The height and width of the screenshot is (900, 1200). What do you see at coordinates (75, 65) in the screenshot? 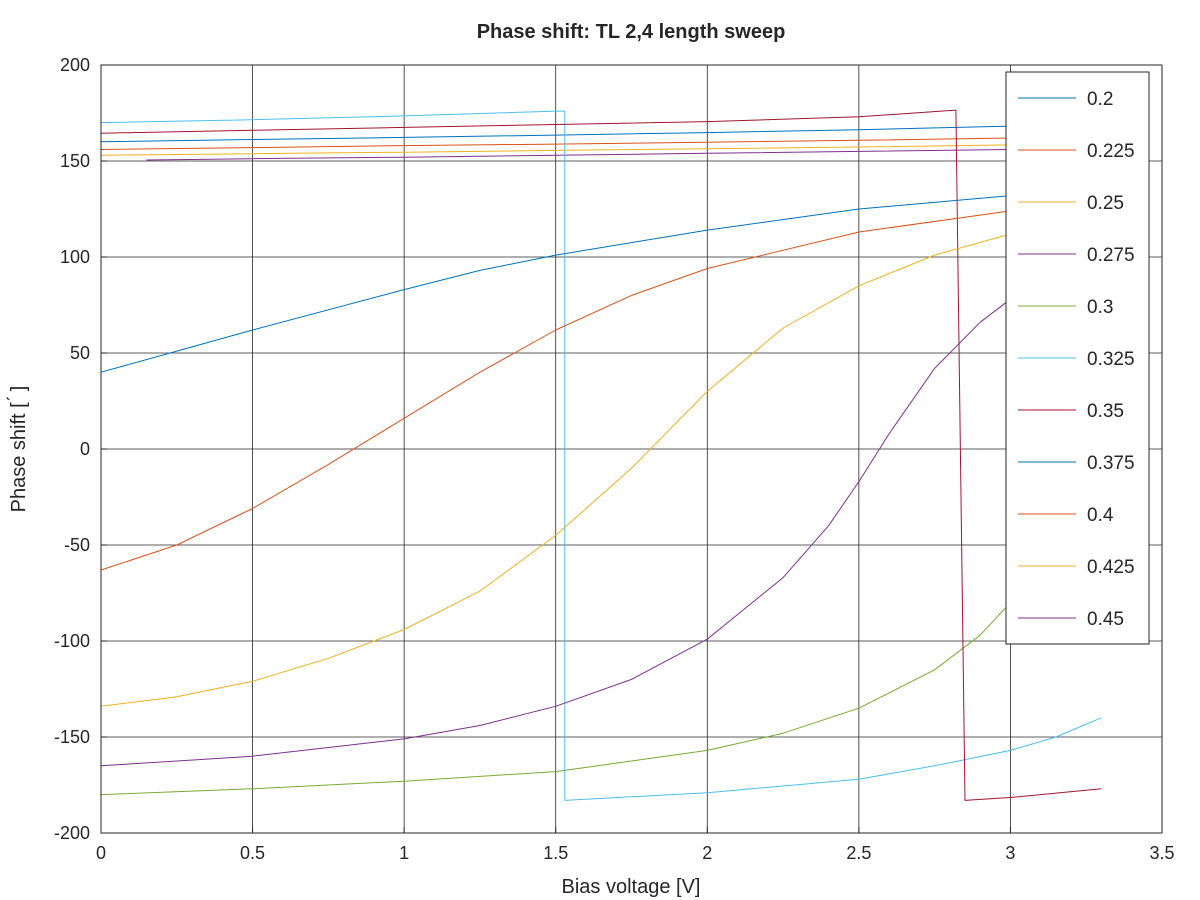
I see `y-tick-label: 200` at bounding box center [75, 65].